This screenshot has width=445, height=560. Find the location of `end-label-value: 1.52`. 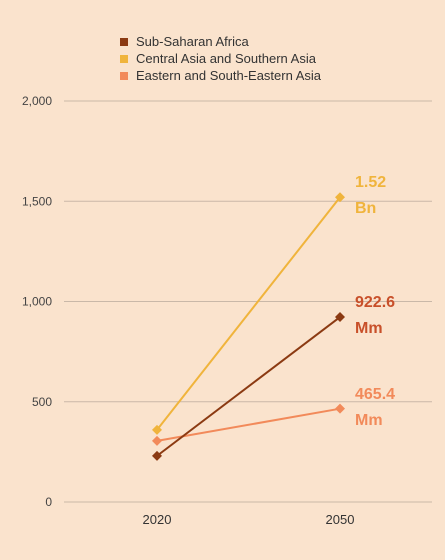

end-label-value: 1.52 is located at coordinates (371, 183).